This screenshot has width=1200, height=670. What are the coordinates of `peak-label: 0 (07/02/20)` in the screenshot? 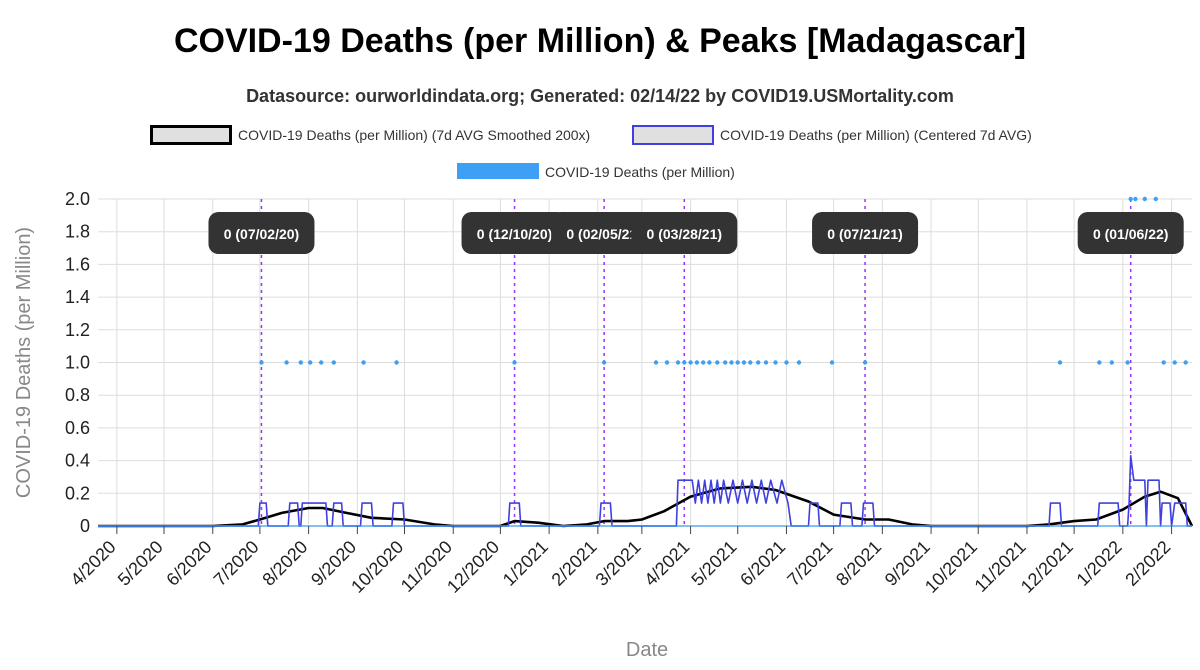 It's located at (262, 234).